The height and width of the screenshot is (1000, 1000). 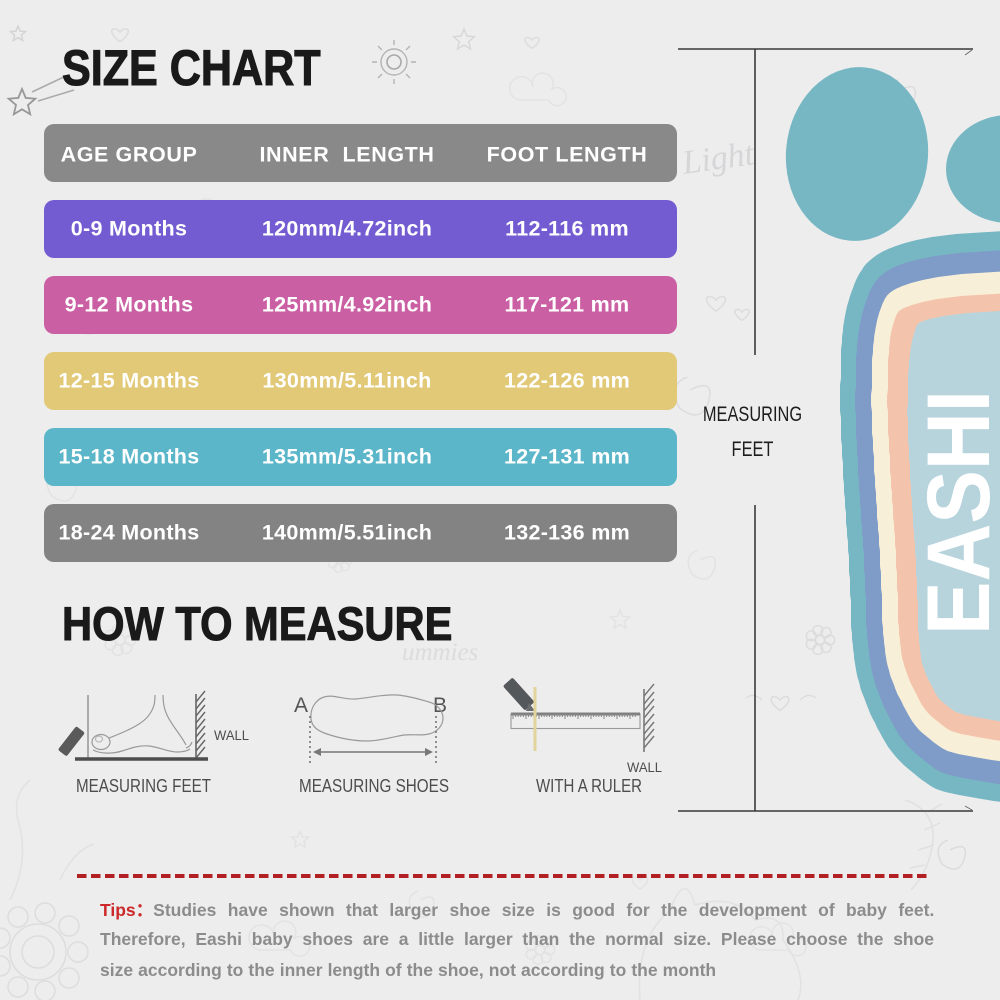 I want to click on svg-text: A, so click(x=301, y=705).